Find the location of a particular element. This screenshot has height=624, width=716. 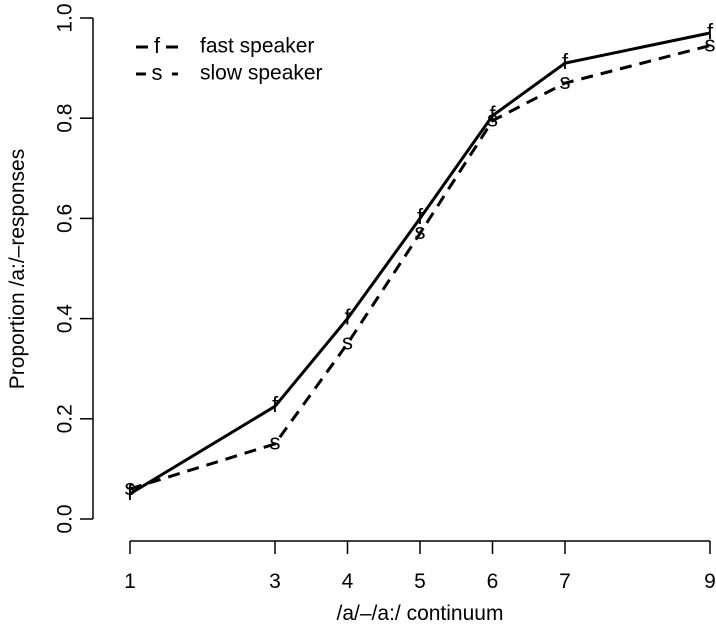

legend-marker-f: f is located at coordinates (157, 45).